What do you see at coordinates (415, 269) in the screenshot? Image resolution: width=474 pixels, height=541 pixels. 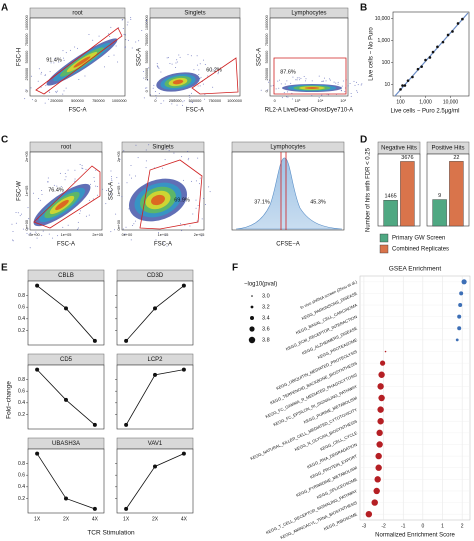 I see `chart-title: GSEA Enrichment` at bounding box center [415, 269].